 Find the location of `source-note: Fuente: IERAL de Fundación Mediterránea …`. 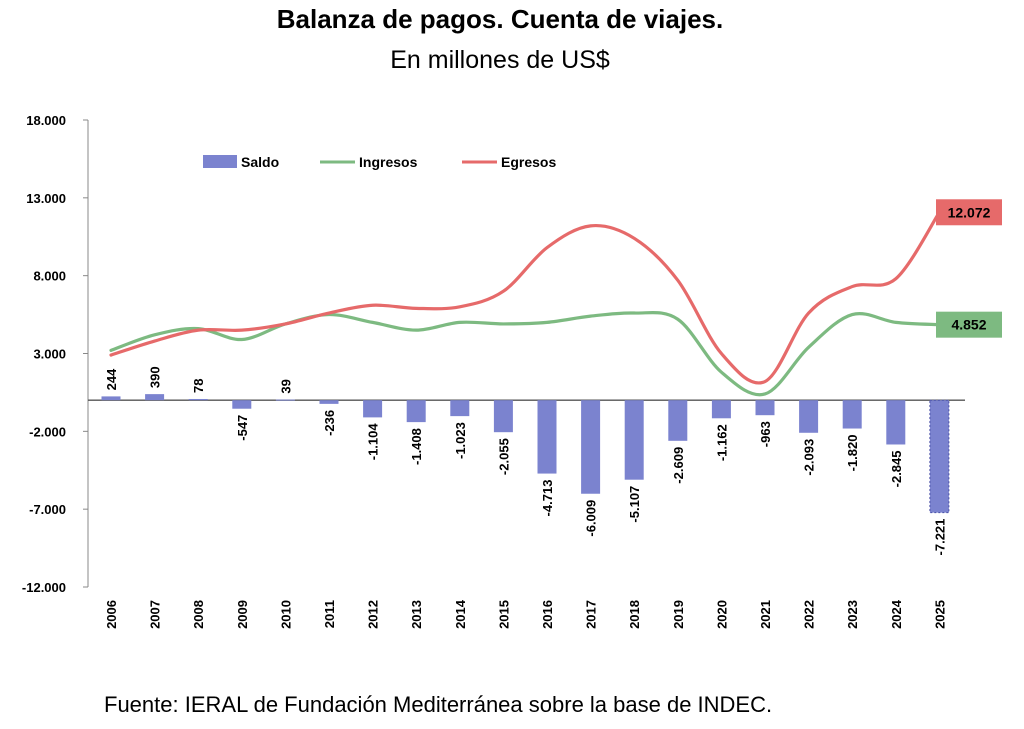

source-note: Fuente: IERAL de Fundación Mediterránea … is located at coordinates (438, 704).